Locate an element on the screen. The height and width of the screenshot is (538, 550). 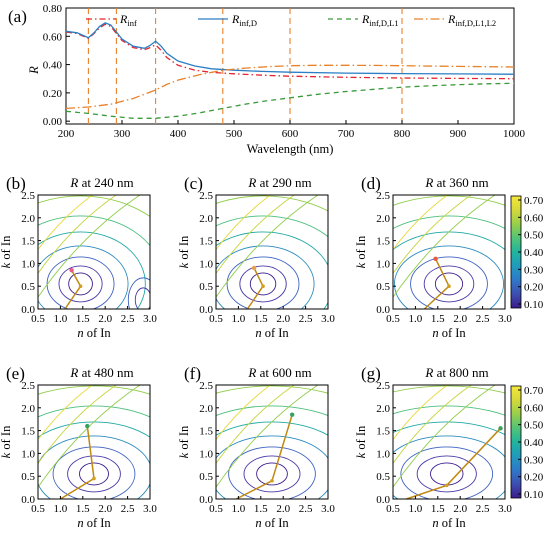
y-tick-label: 0.40 is located at coordinates (53, 66).